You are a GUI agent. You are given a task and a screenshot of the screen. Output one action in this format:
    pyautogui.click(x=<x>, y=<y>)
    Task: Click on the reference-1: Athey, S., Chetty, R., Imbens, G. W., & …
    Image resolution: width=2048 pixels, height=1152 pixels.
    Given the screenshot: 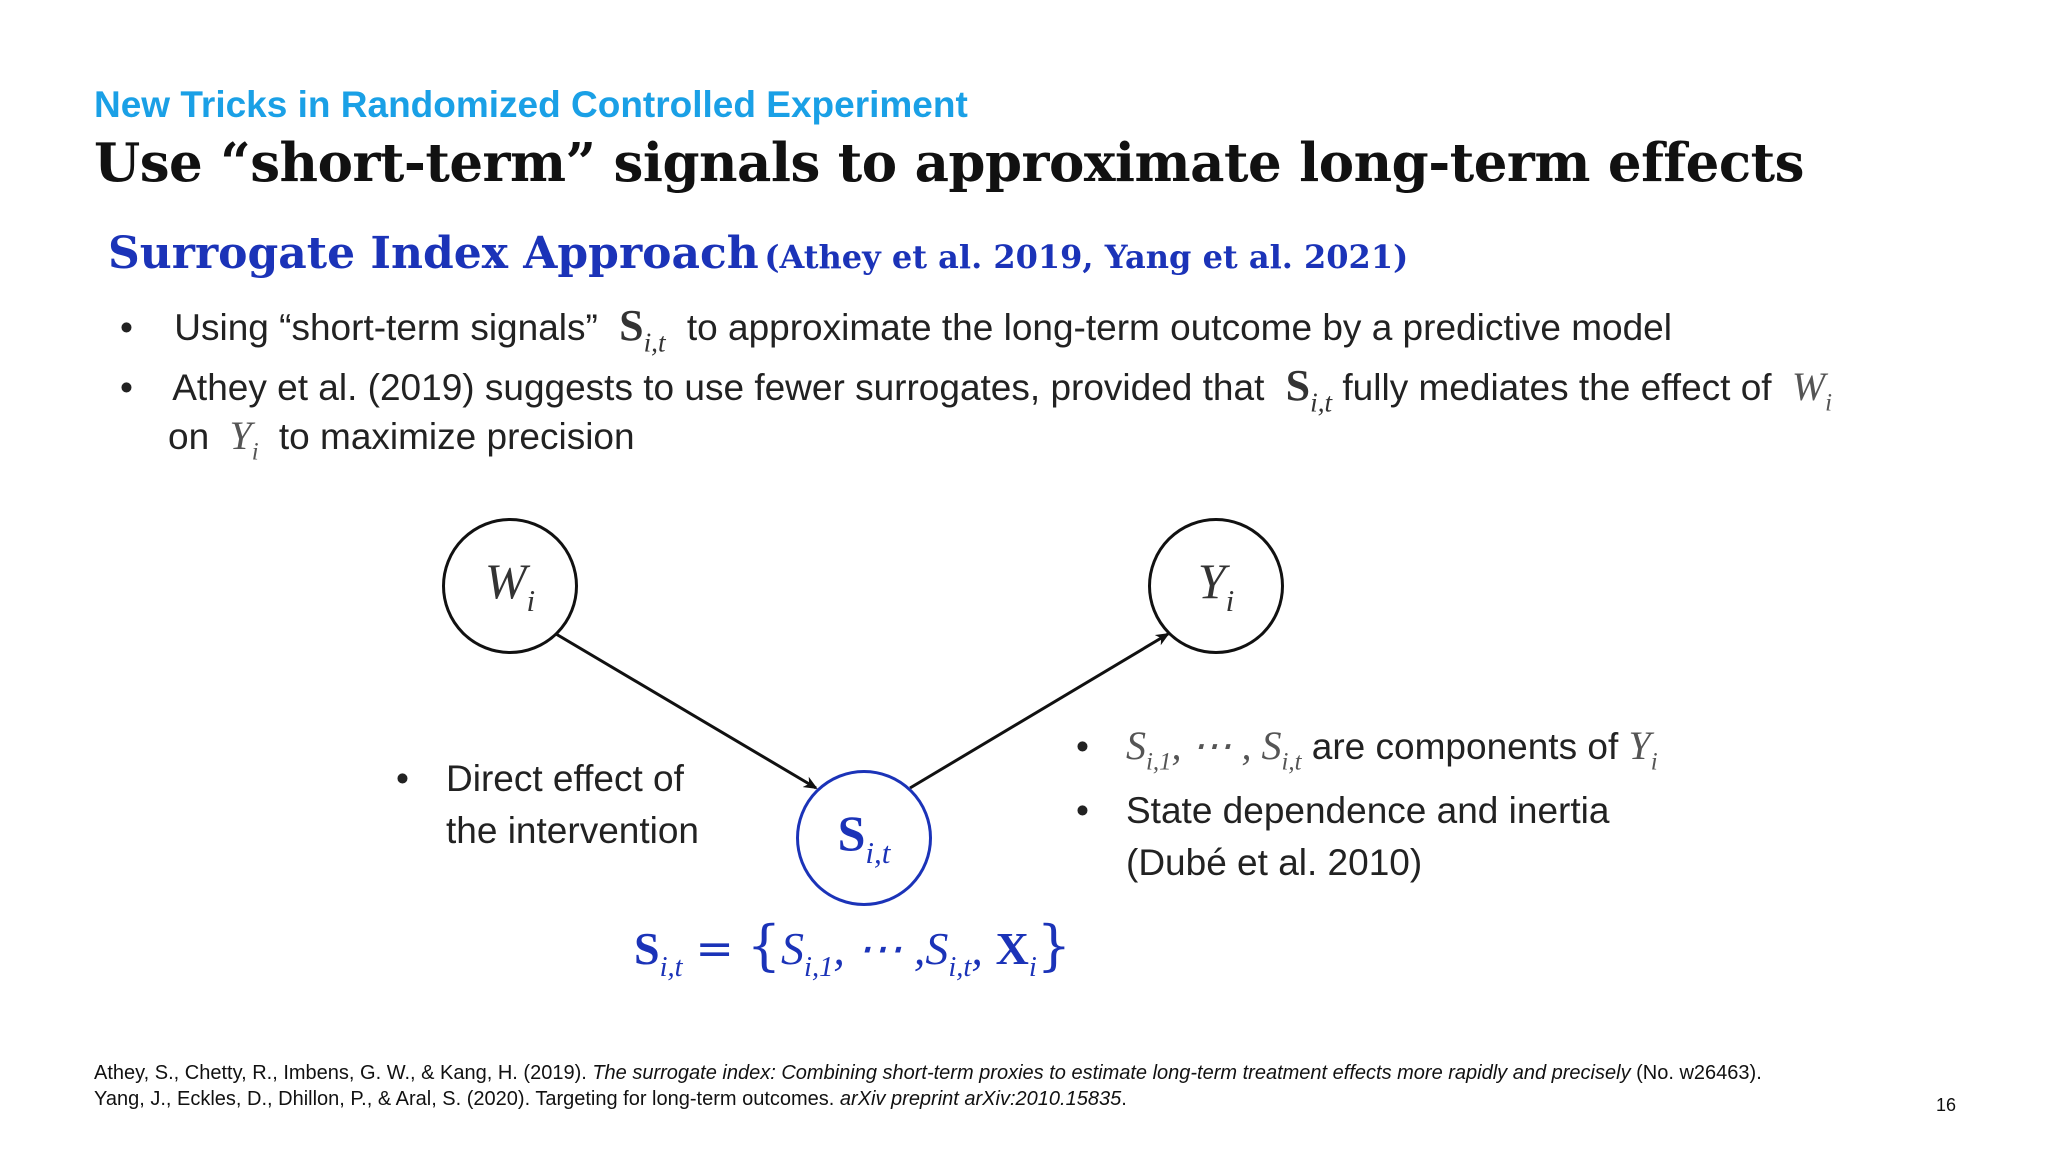 What is the action you would take?
    pyautogui.click(x=928, y=1073)
    